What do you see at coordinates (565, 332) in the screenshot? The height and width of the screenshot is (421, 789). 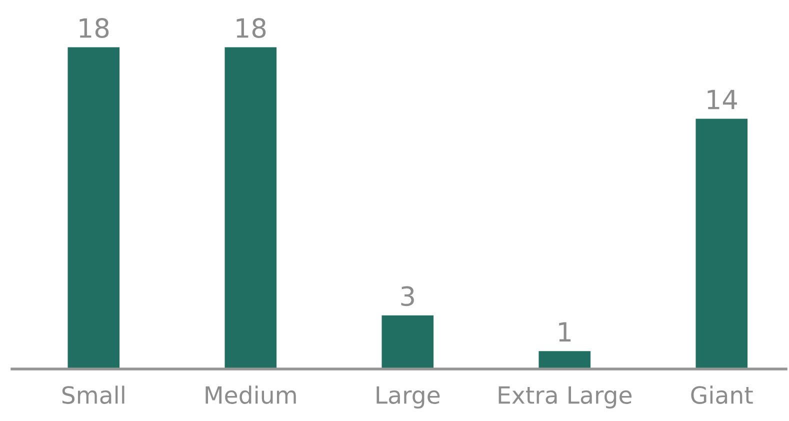 I see `data-label: 1` at bounding box center [565, 332].